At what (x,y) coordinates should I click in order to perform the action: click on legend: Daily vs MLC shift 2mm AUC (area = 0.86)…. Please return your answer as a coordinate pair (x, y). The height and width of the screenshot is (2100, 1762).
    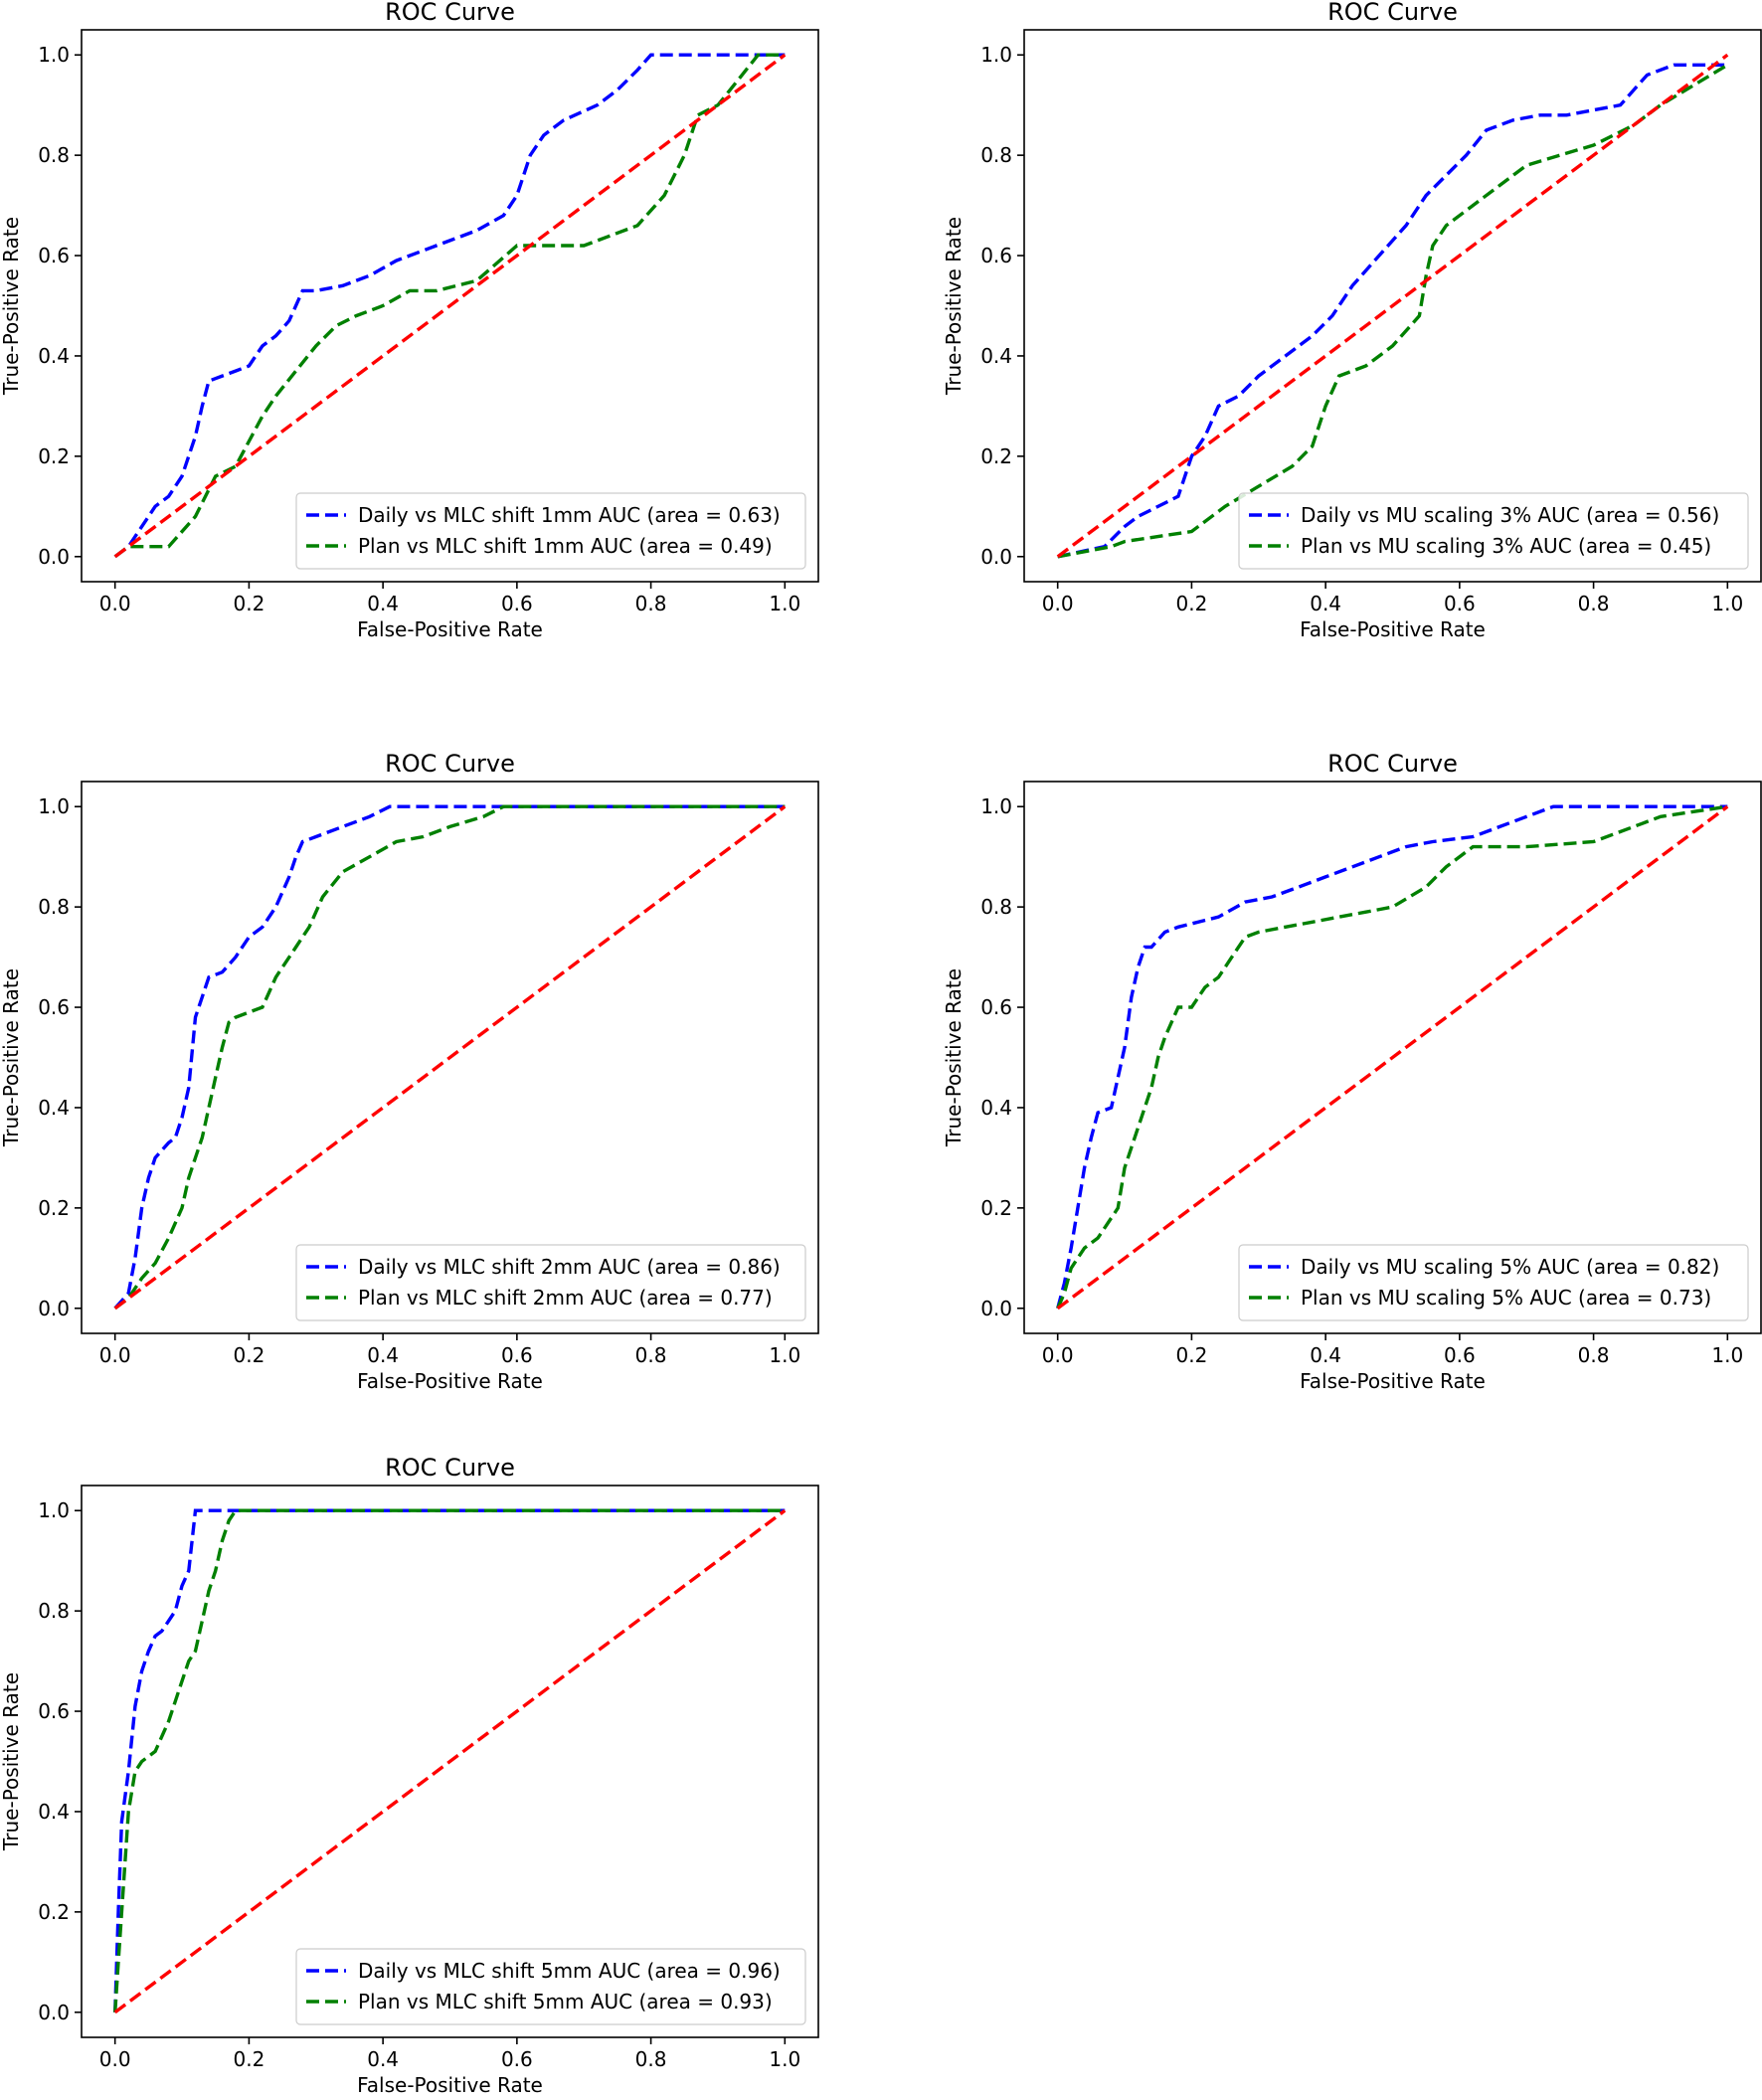
    Looking at the image, I should click on (550, 1282).